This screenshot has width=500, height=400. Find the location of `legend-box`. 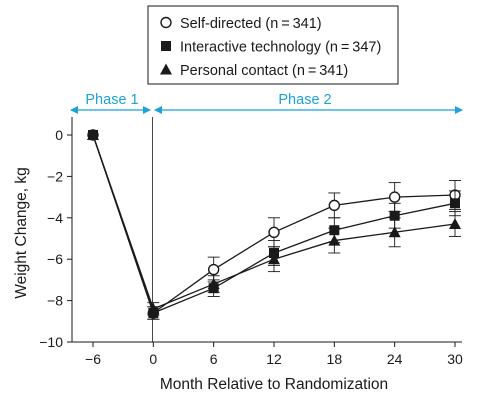

legend-box is located at coordinates (273, 45).